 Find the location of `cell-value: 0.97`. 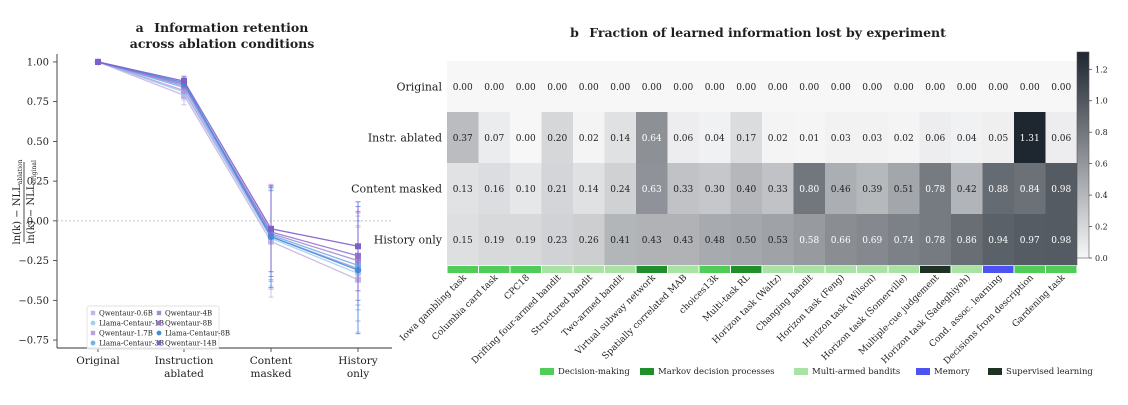

cell-value: 0.97 is located at coordinates (1030, 241).